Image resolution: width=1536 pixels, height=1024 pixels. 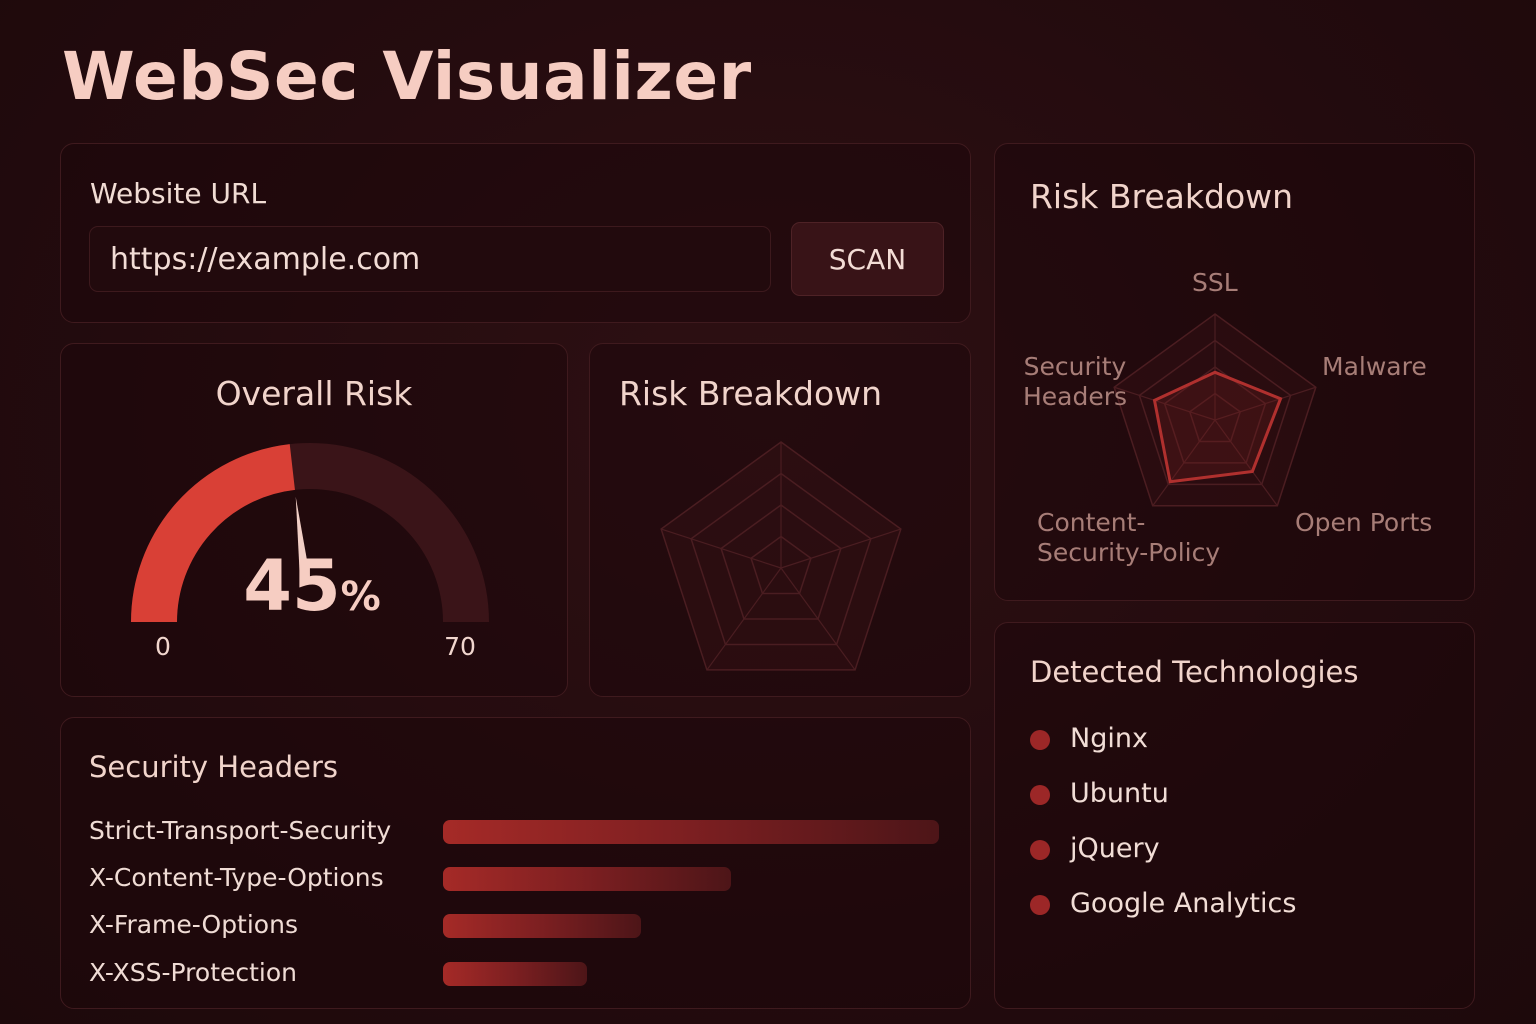 What do you see at coordinates (1115, 848) in the screenshot?
I see `technology-label: jQuery` at bounding box center [1115, 848].